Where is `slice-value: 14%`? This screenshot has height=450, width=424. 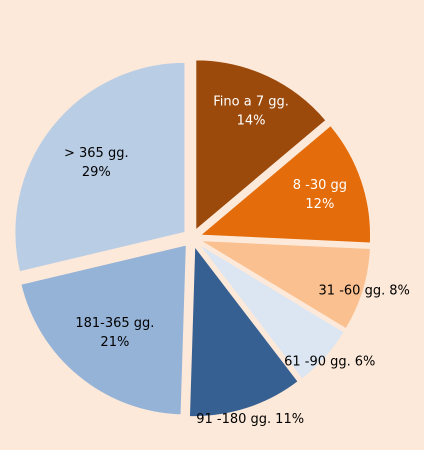 slice-value: 14% is located at coordinates (251, 121).